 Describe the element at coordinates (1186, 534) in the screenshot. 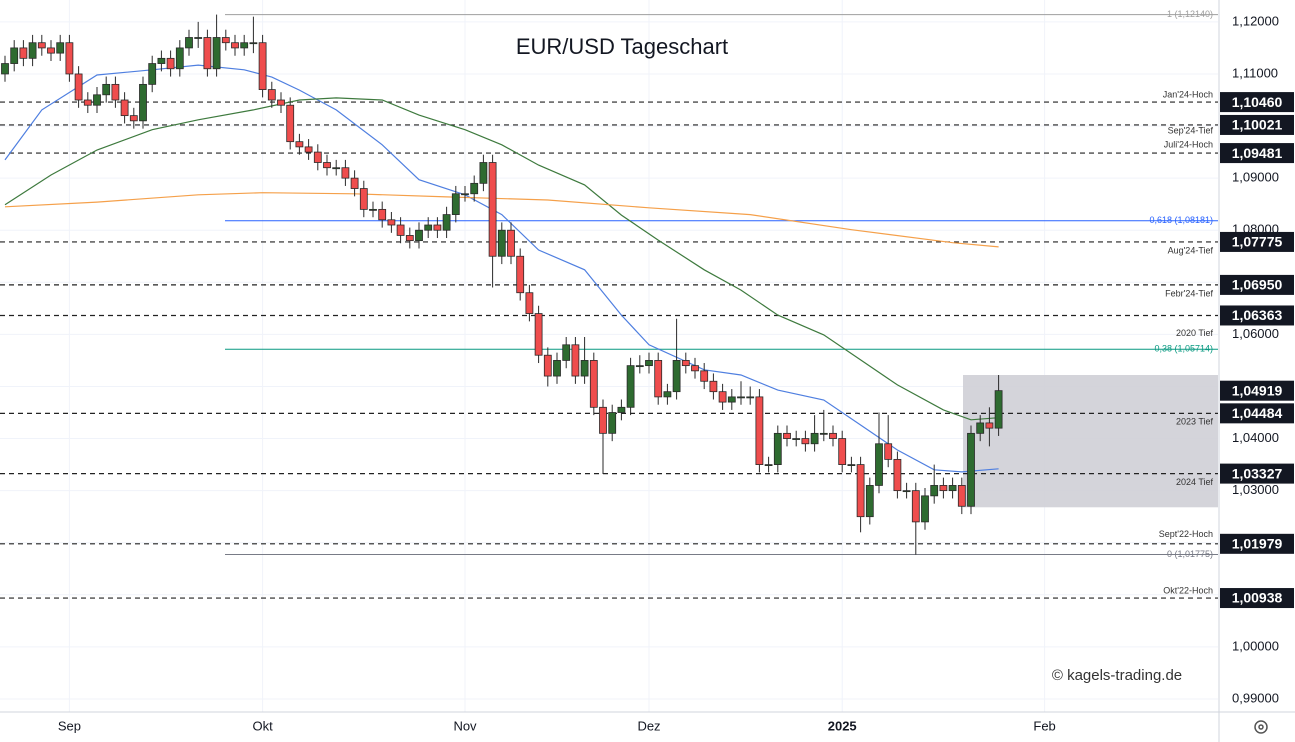

I see `level-name: Sept'22-Hoch` at that location.